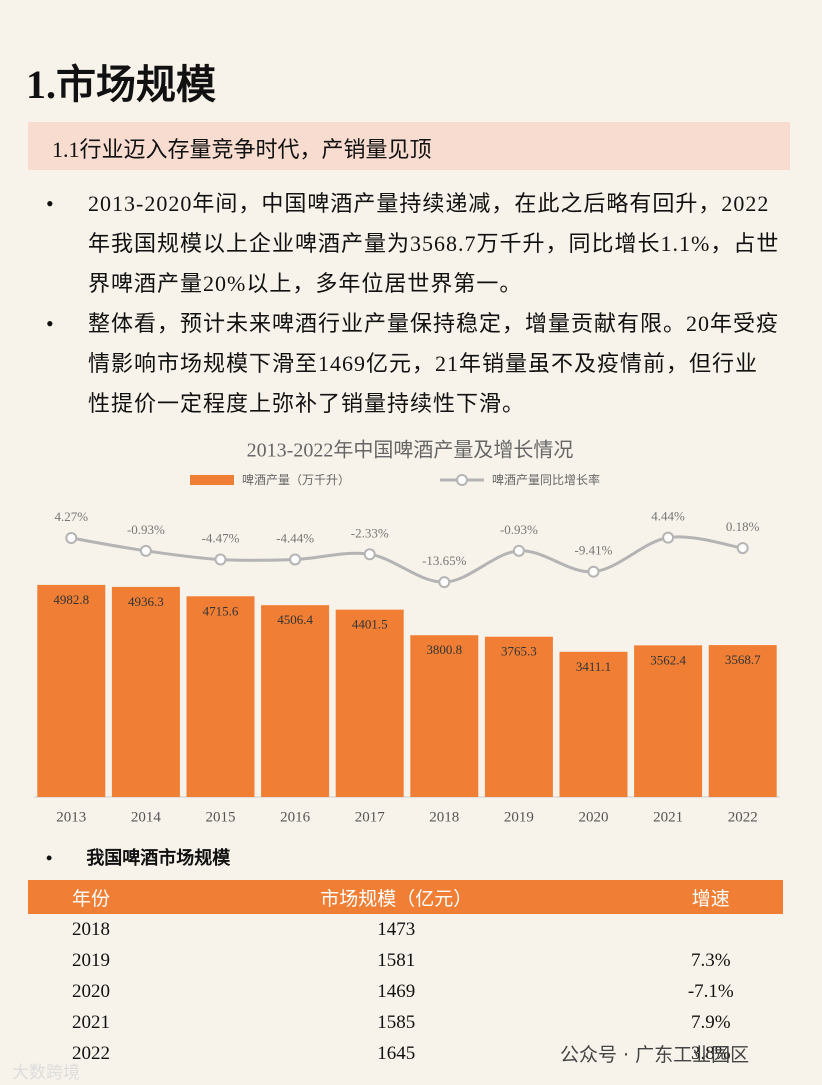 The height and width of the screenshot is (1085, 822). What do you see at coordinates (242, 149) in the screenshot?
I see `subheading: 1.1行业迈入存量竞争时代，产销量见顶` at bounding box center [242, 149].